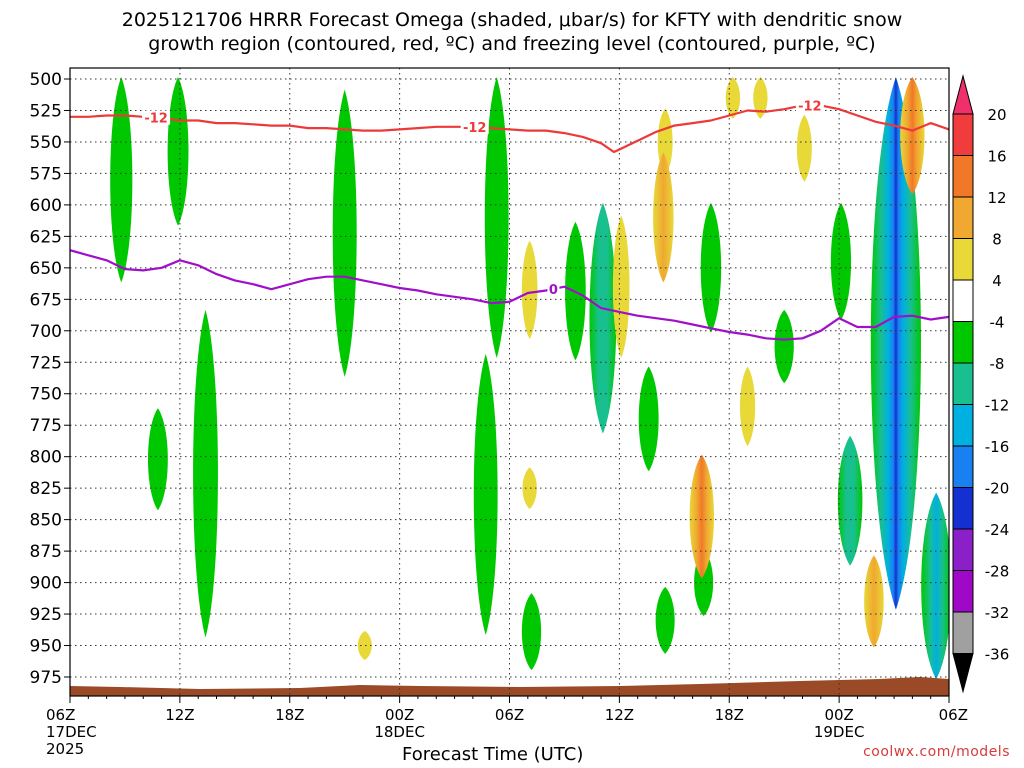  Describe the element at coordinates (996, 115) in the screenshot. I see `colorbar-label-0: 20` at that location.